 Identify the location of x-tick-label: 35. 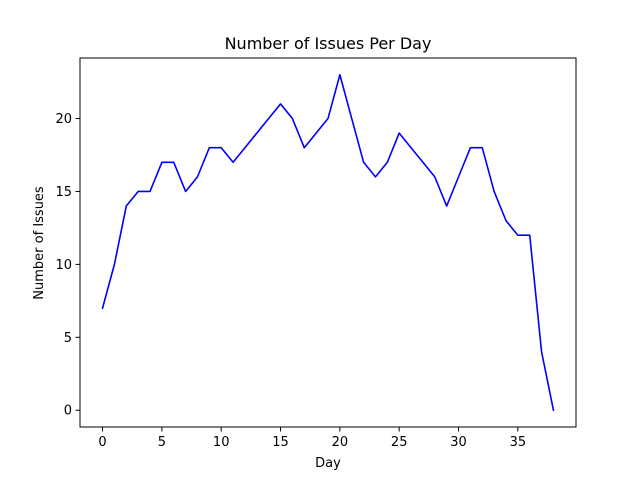
(518, 442).